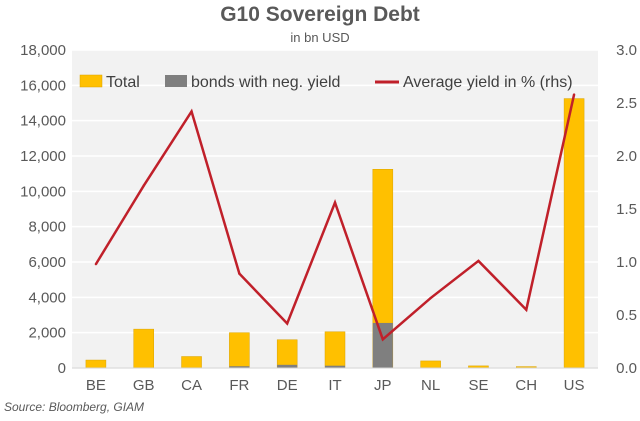  What do you see at coordinates (488, 82) in the screenshot?
I see `legend-label-yield: Average yield in % (rhs)` at bounding box center [488, 82].